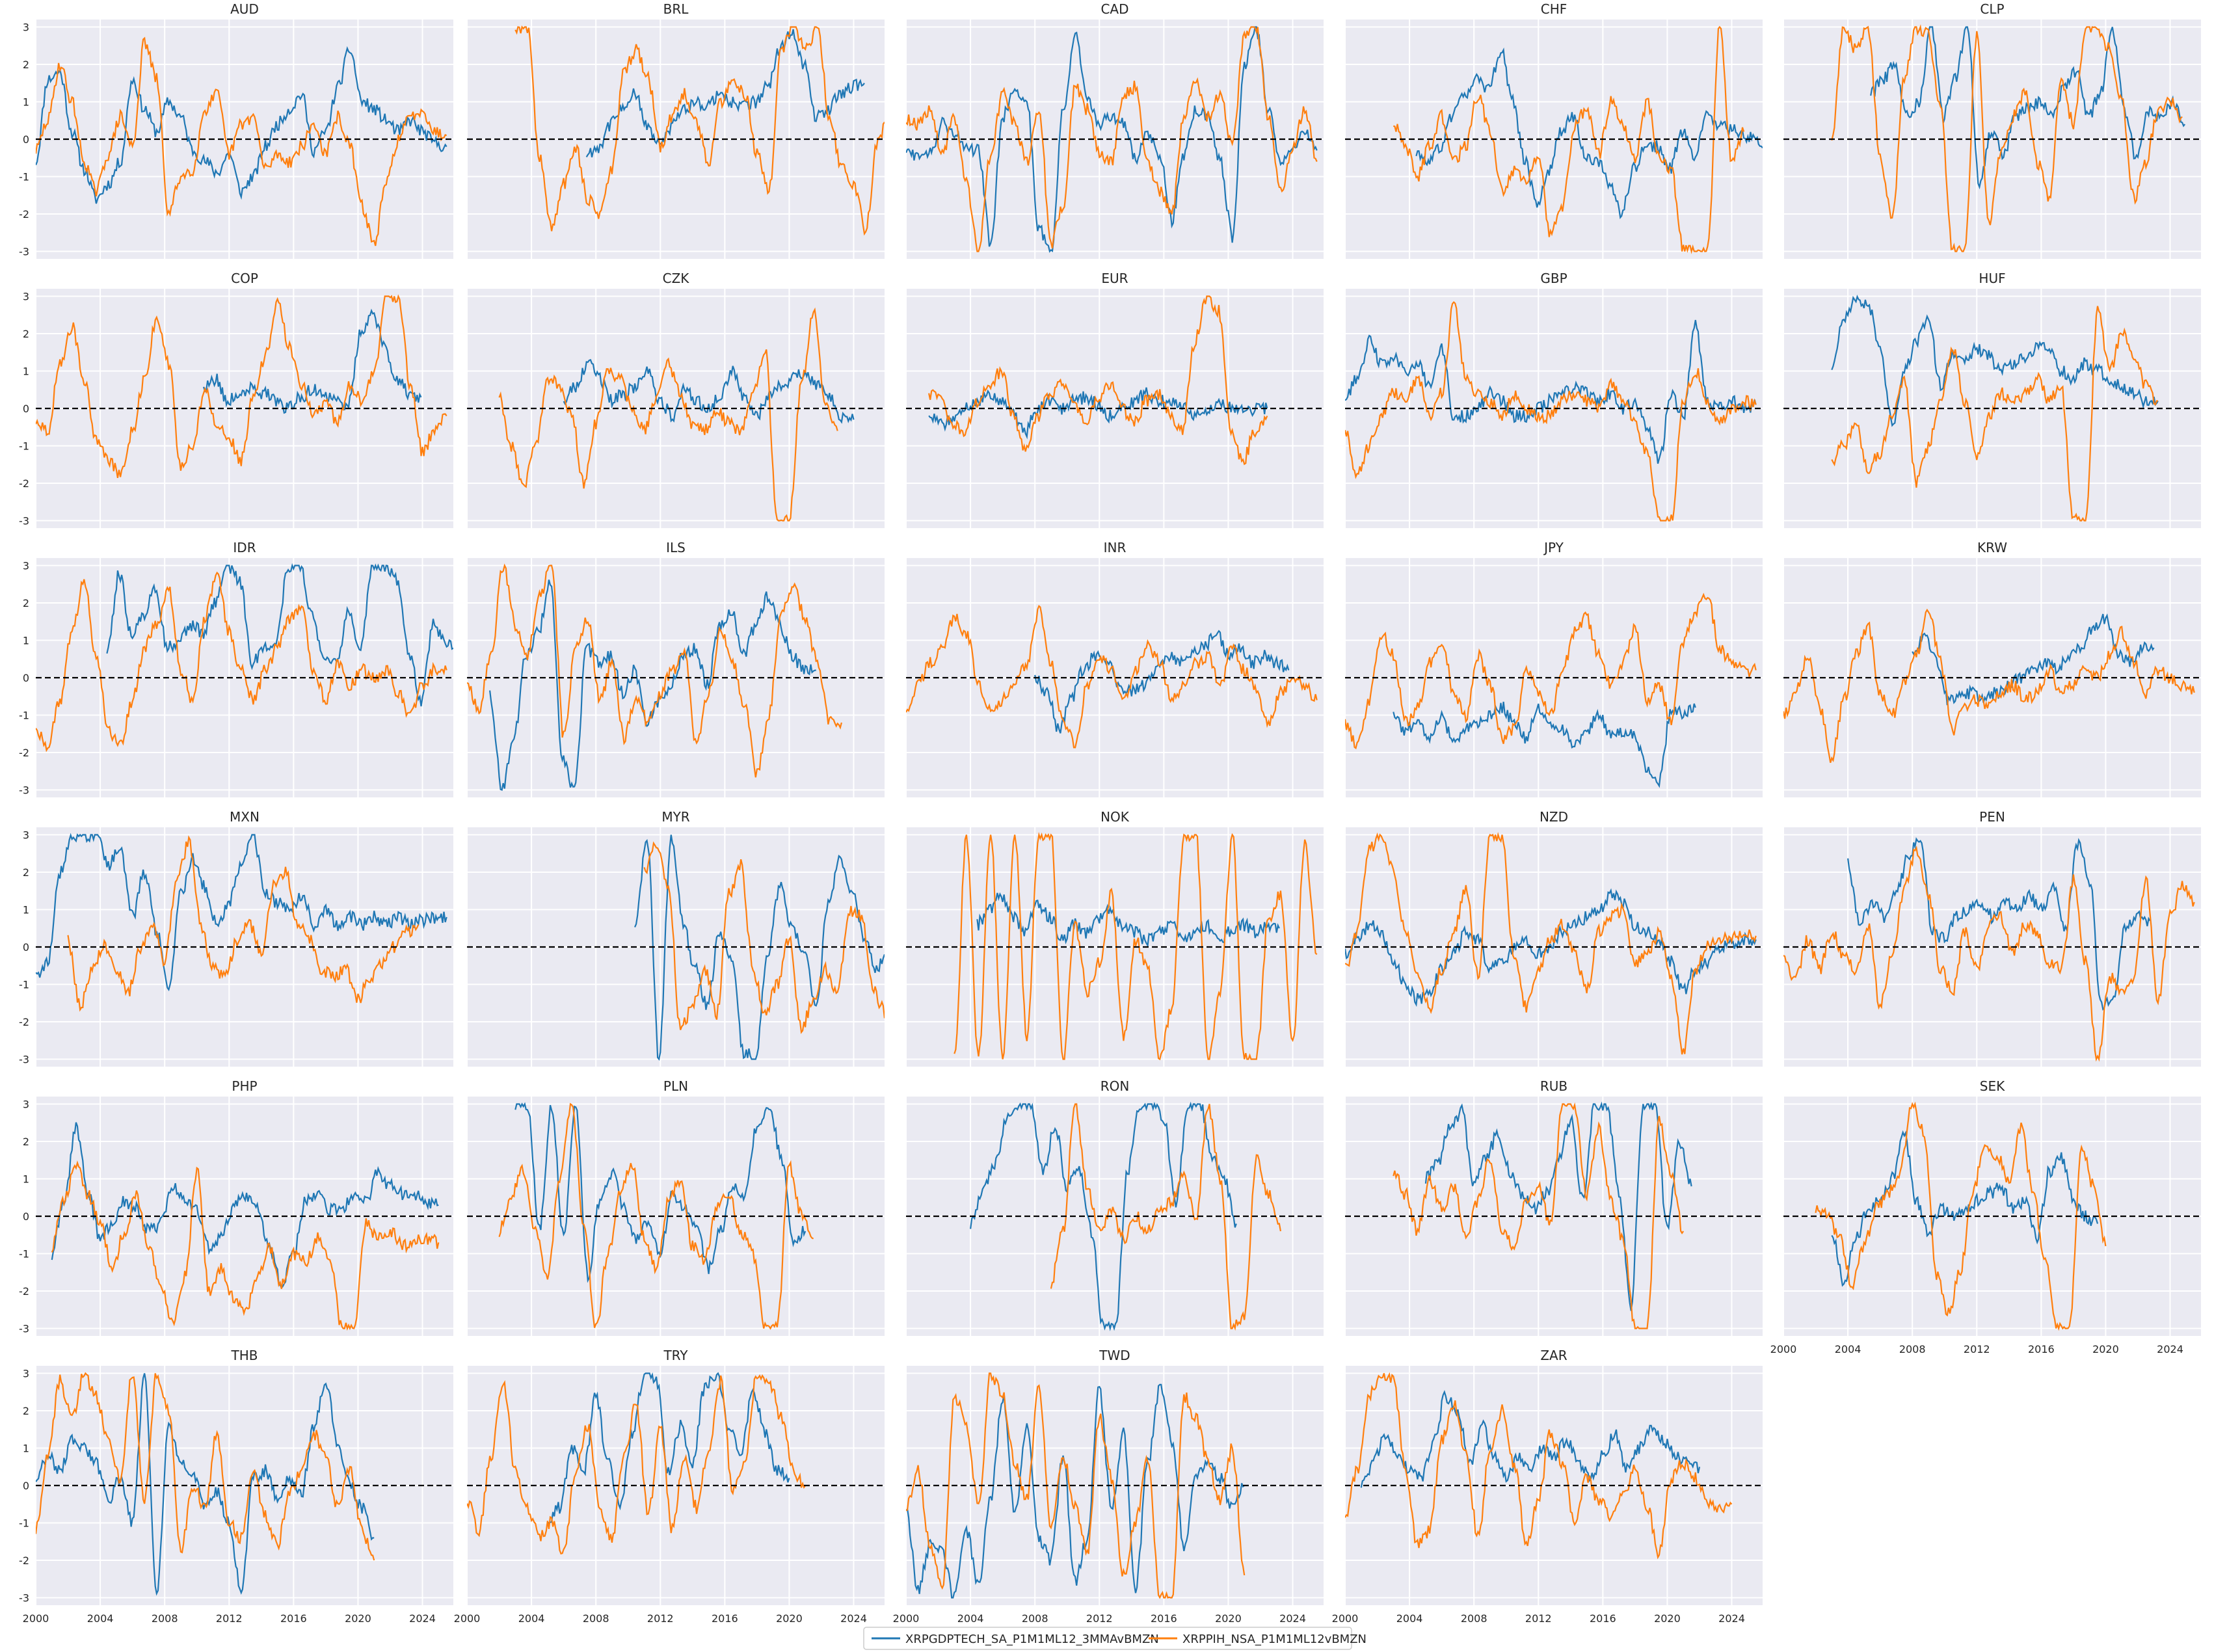 Image resolution: width=2214 pixels, height=1652 pixels. I want to click on panel-title: MXN, so click(245, 817).